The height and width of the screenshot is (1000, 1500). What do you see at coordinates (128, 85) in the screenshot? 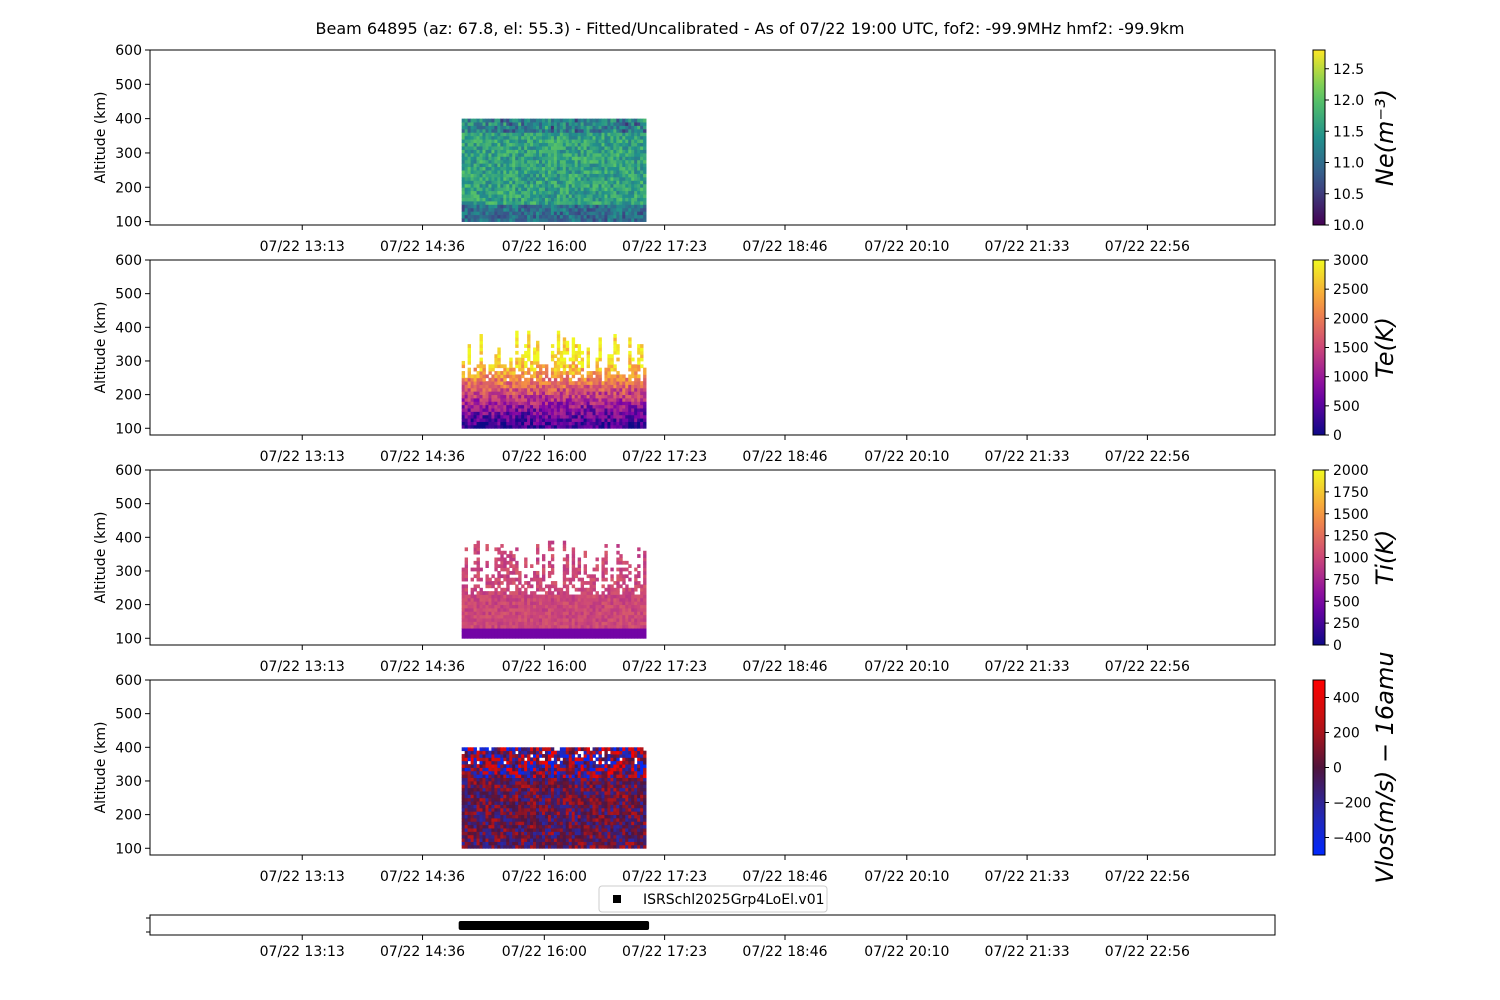
I see `y-tick-label: 500` at bounding box center [128, 85].